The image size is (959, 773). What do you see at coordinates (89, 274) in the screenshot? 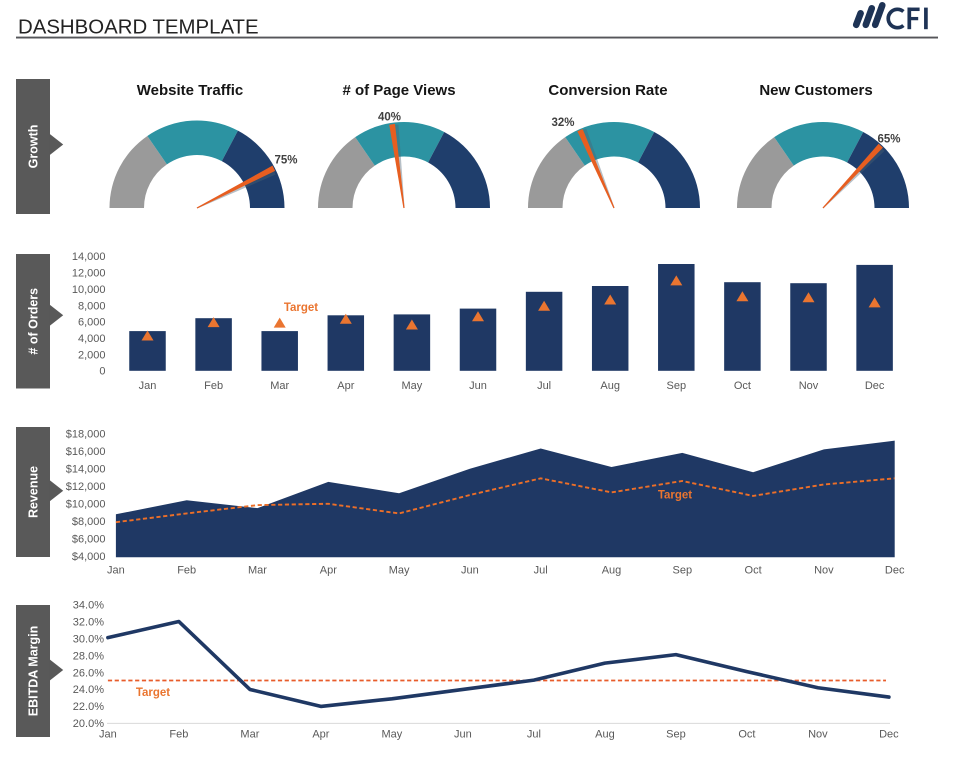
I see `svg-text: 12,000` at bounding box center [89, 274].